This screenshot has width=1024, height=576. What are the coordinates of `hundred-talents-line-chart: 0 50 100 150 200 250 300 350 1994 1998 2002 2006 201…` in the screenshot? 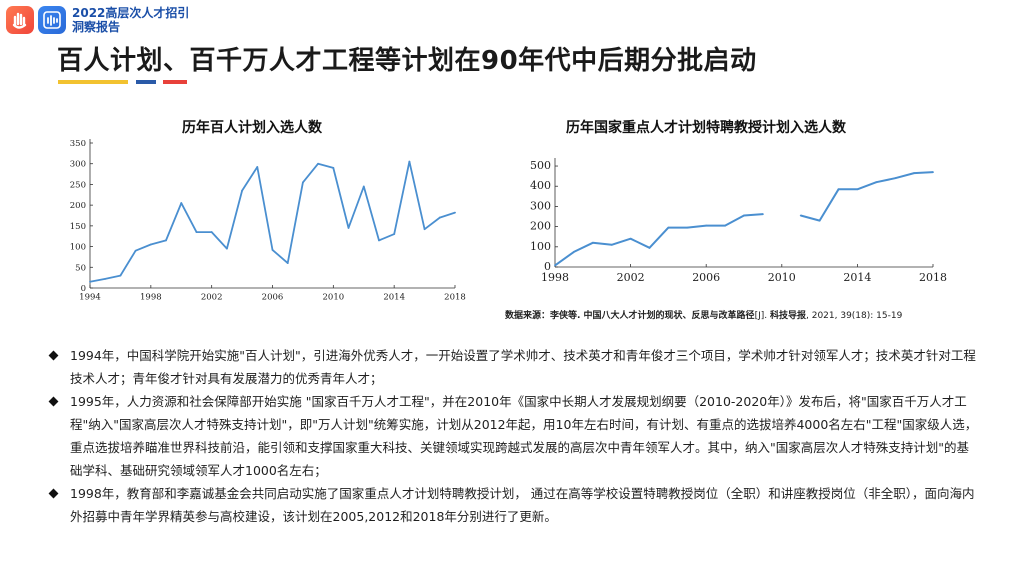 It's located at (268, 221).